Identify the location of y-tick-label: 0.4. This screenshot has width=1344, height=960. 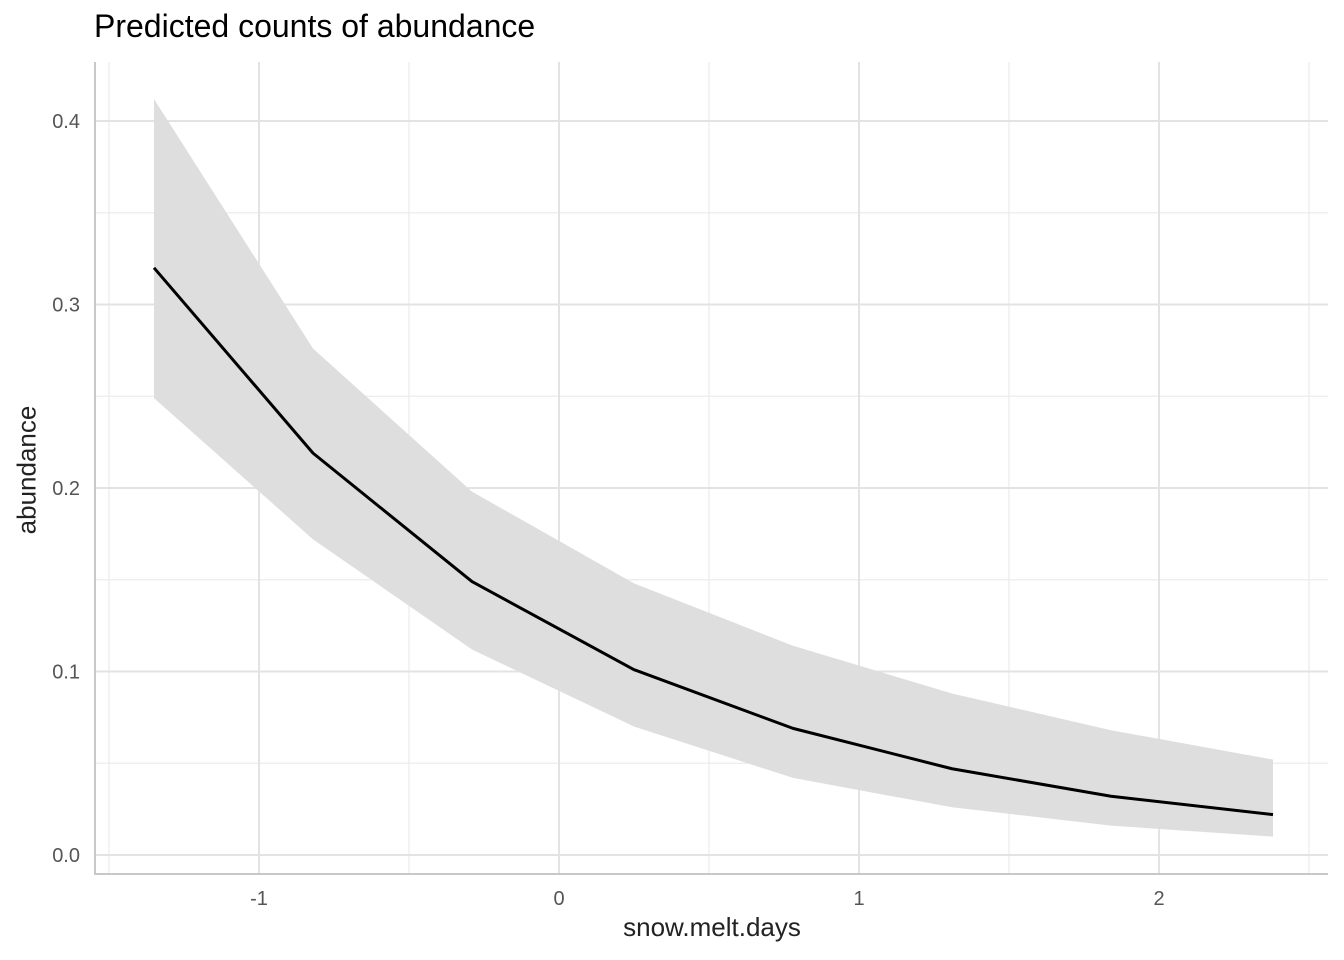
(66, 122).